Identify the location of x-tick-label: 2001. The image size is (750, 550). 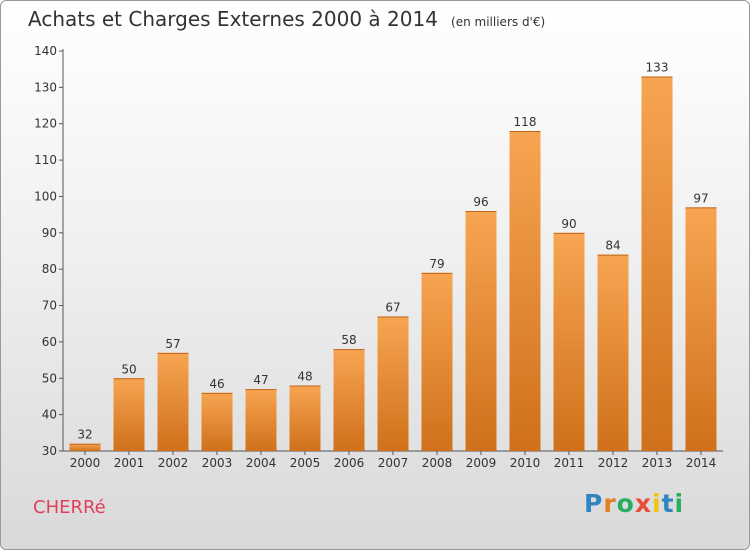
(129, 463).